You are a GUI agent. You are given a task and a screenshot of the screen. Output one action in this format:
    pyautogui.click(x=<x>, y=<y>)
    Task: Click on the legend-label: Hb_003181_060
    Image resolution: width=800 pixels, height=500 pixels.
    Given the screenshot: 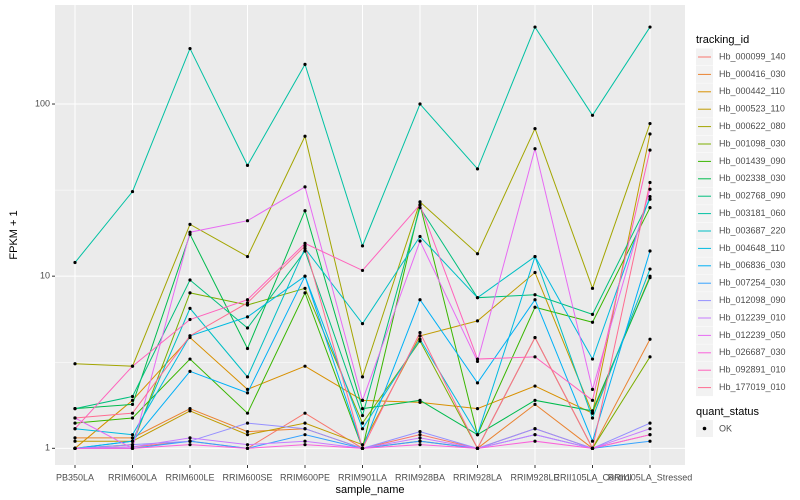 What is the action you would take?
    pyautogui.click(x=752, y=213)
    